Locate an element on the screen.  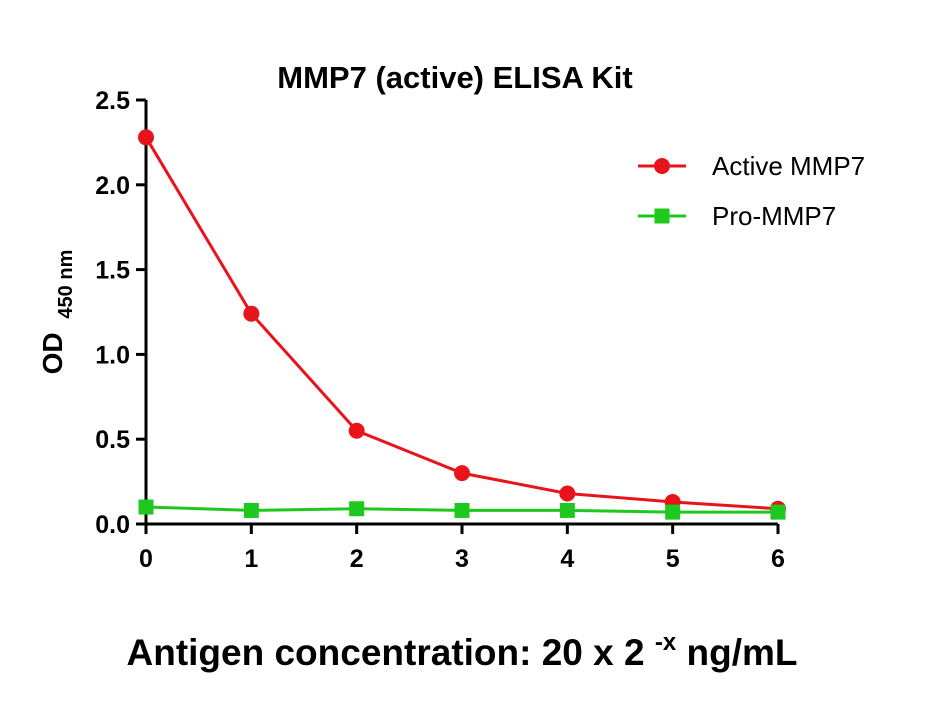
x-axis-ticks: 0 1 2 3 4 5 6 is located at coordinates (462, 548).